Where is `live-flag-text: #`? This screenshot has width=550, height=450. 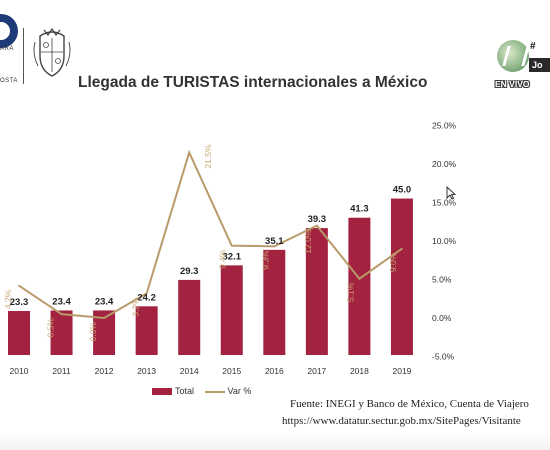 live-flag-text: # is located at coordinates (540, 47).